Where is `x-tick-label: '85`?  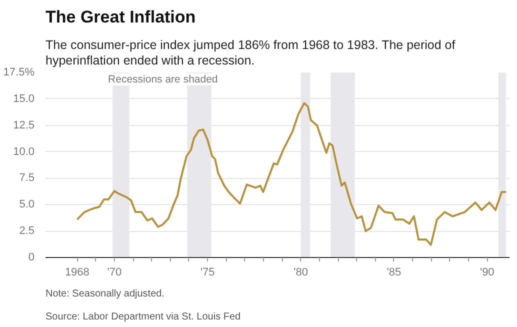 x-tick-label: '85 is located at coordinates (394, 272).